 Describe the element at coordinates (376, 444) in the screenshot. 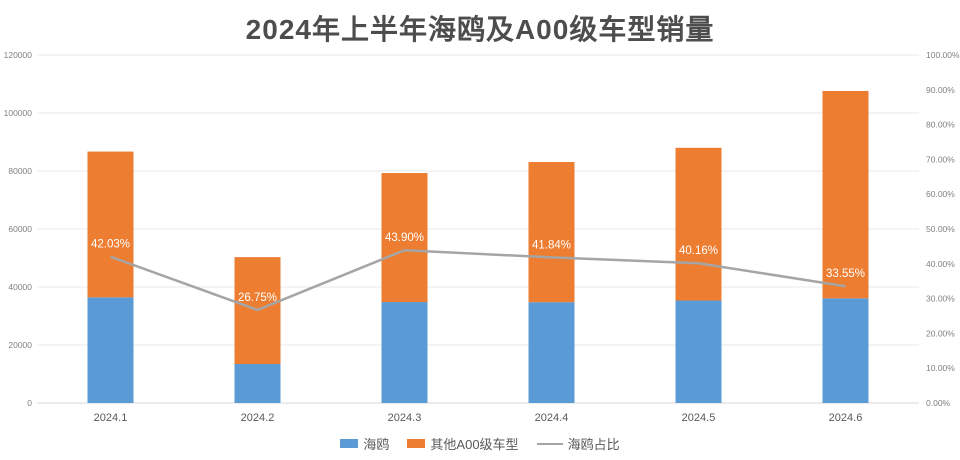

I see `legend-label: 海鸥` at that location.